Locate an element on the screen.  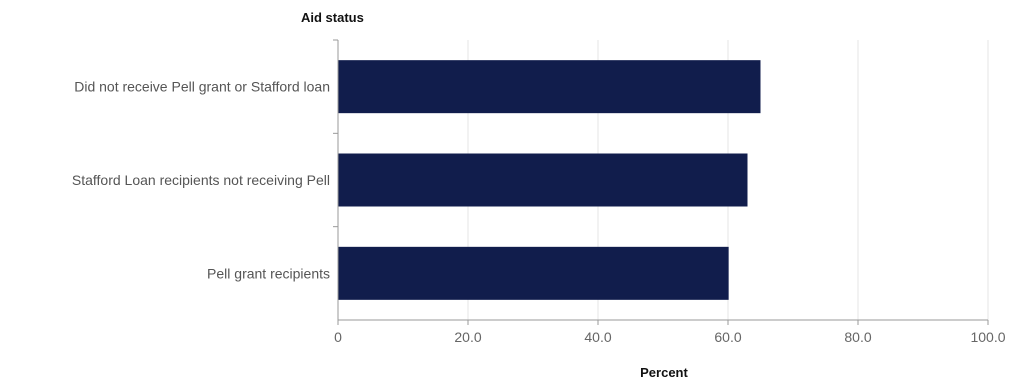
x-tick-label: 0 is located at coordinates (338, 337).